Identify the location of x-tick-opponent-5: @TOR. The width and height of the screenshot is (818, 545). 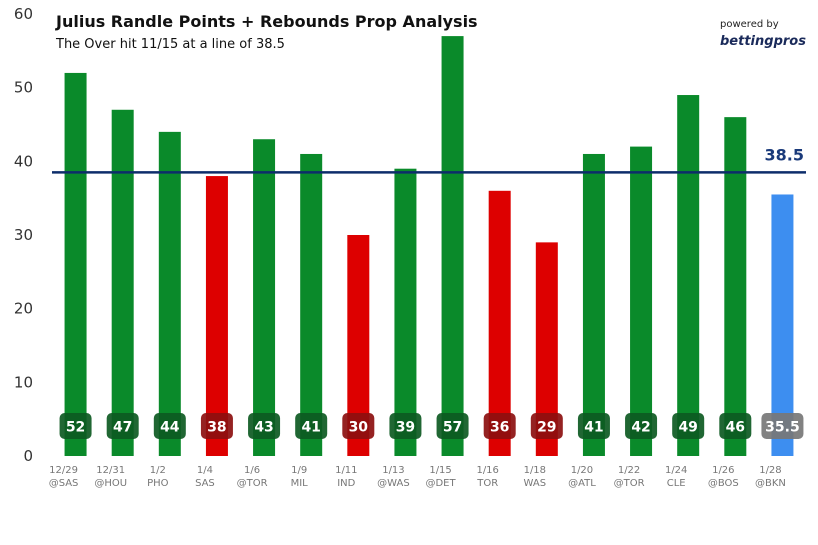
(252, 483).